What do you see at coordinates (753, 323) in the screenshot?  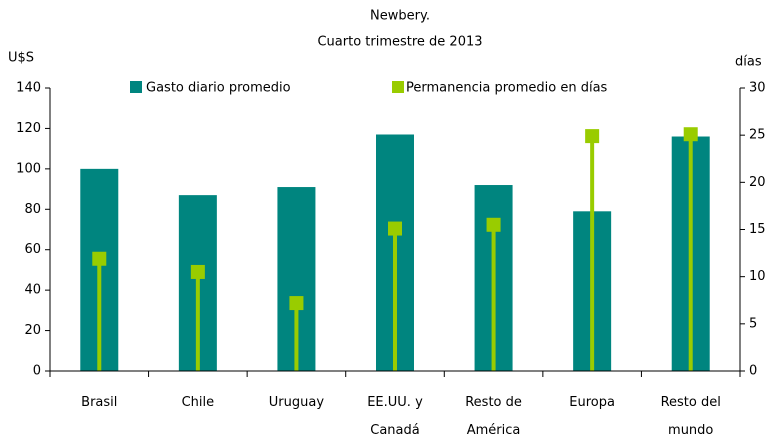 I see `y2-tick-label: 5` at bounding box center [753, 323].